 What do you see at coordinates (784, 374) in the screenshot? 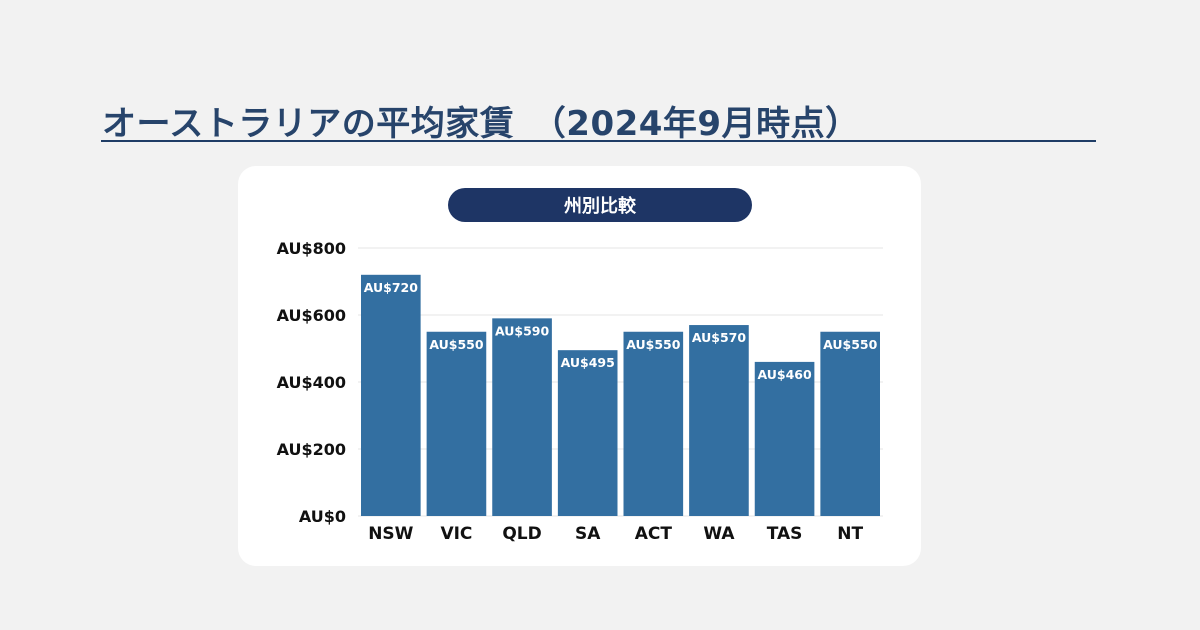
I see `bar-value-label: AU$460` at bounding box center [784, 374].